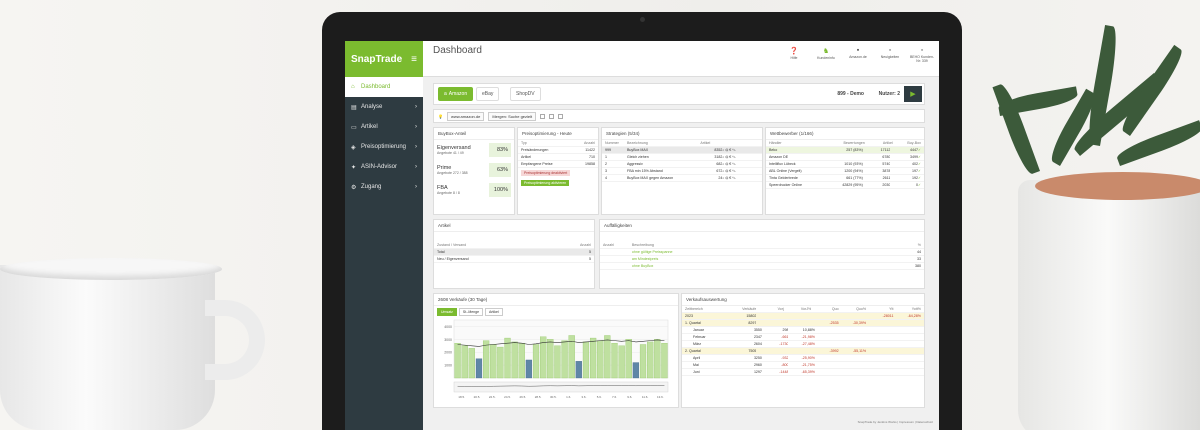 This screenshot has width=1200, height=430. Describe the element at coordinates (922, 55) in the screenshot. I see `user-button: ▫ BEHO Kunden-Nr: 339` at that location.